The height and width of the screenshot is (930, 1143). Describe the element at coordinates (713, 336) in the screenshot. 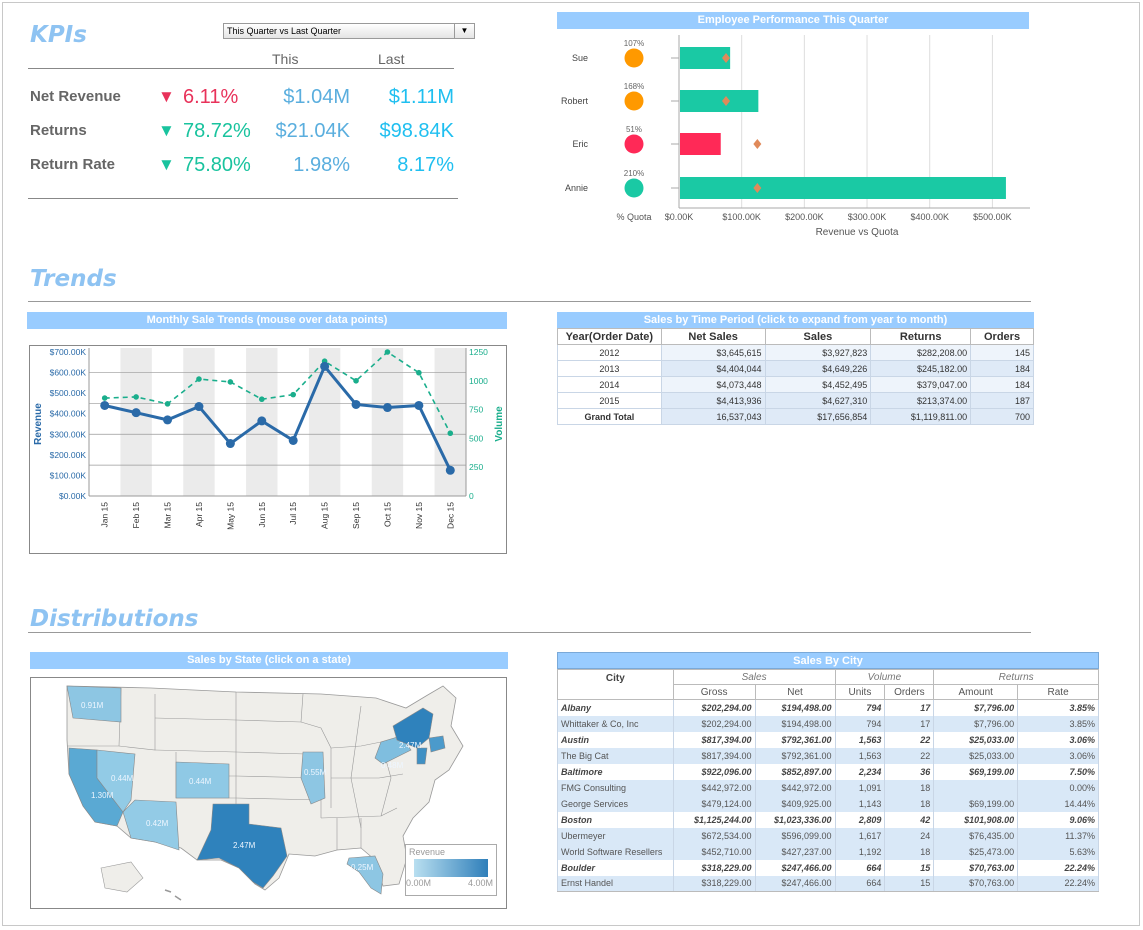

I see `col-net-sales: Net Sales` at that location.